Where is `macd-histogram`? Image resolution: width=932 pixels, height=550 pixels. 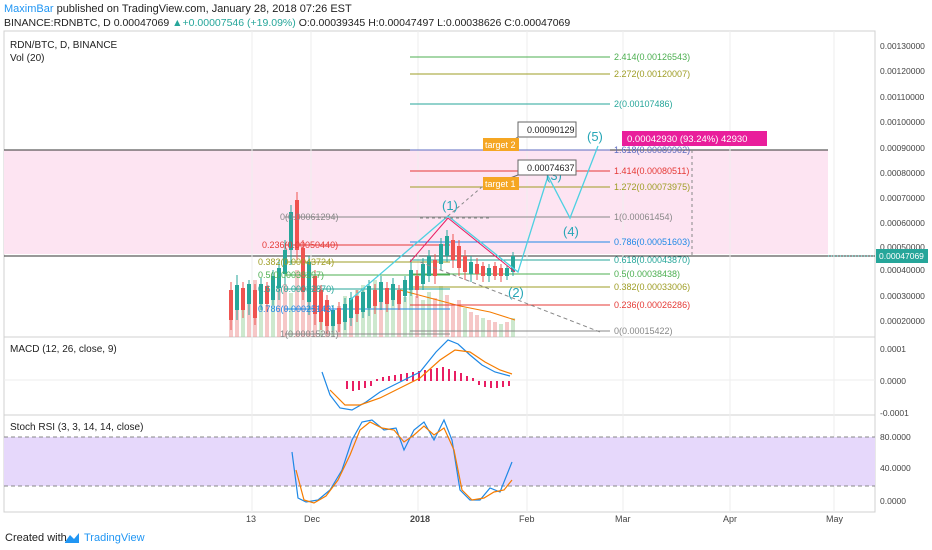
macd-histogram is located at coordinates (428, 379).